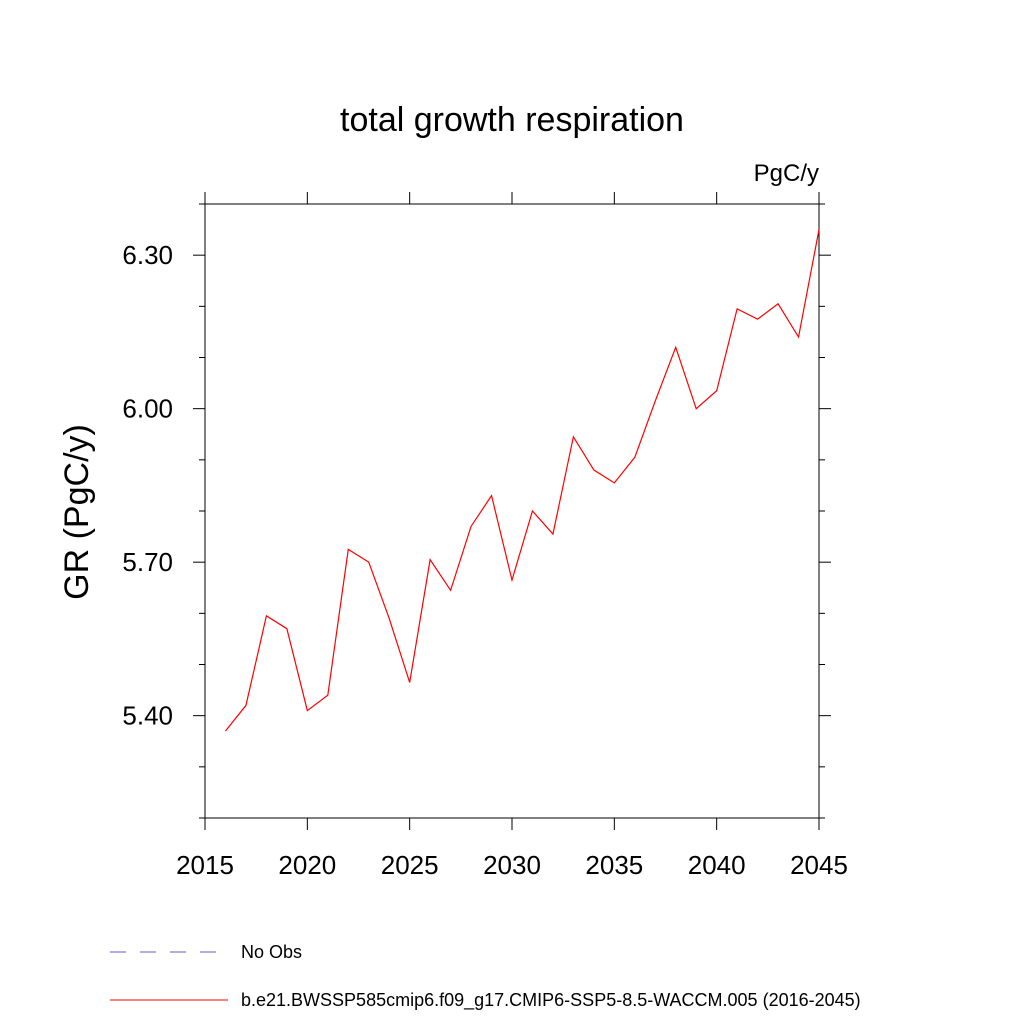  Describe the element at coordinates (147, 716) in the screenshot. I see `y-tick-label: 5.40` at that location.